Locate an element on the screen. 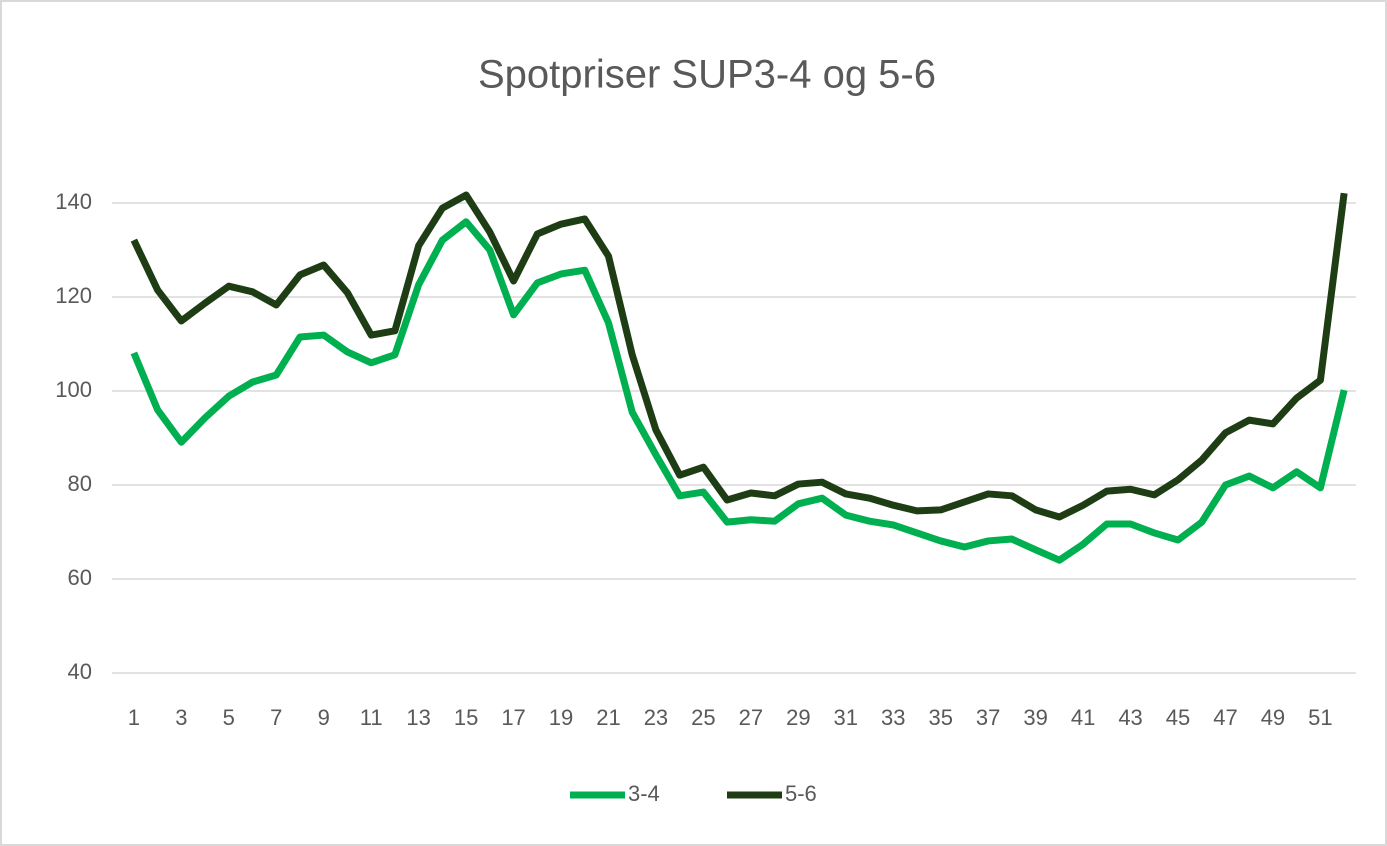  x-tick-label: 39 is located at coordinates (1035, 717).